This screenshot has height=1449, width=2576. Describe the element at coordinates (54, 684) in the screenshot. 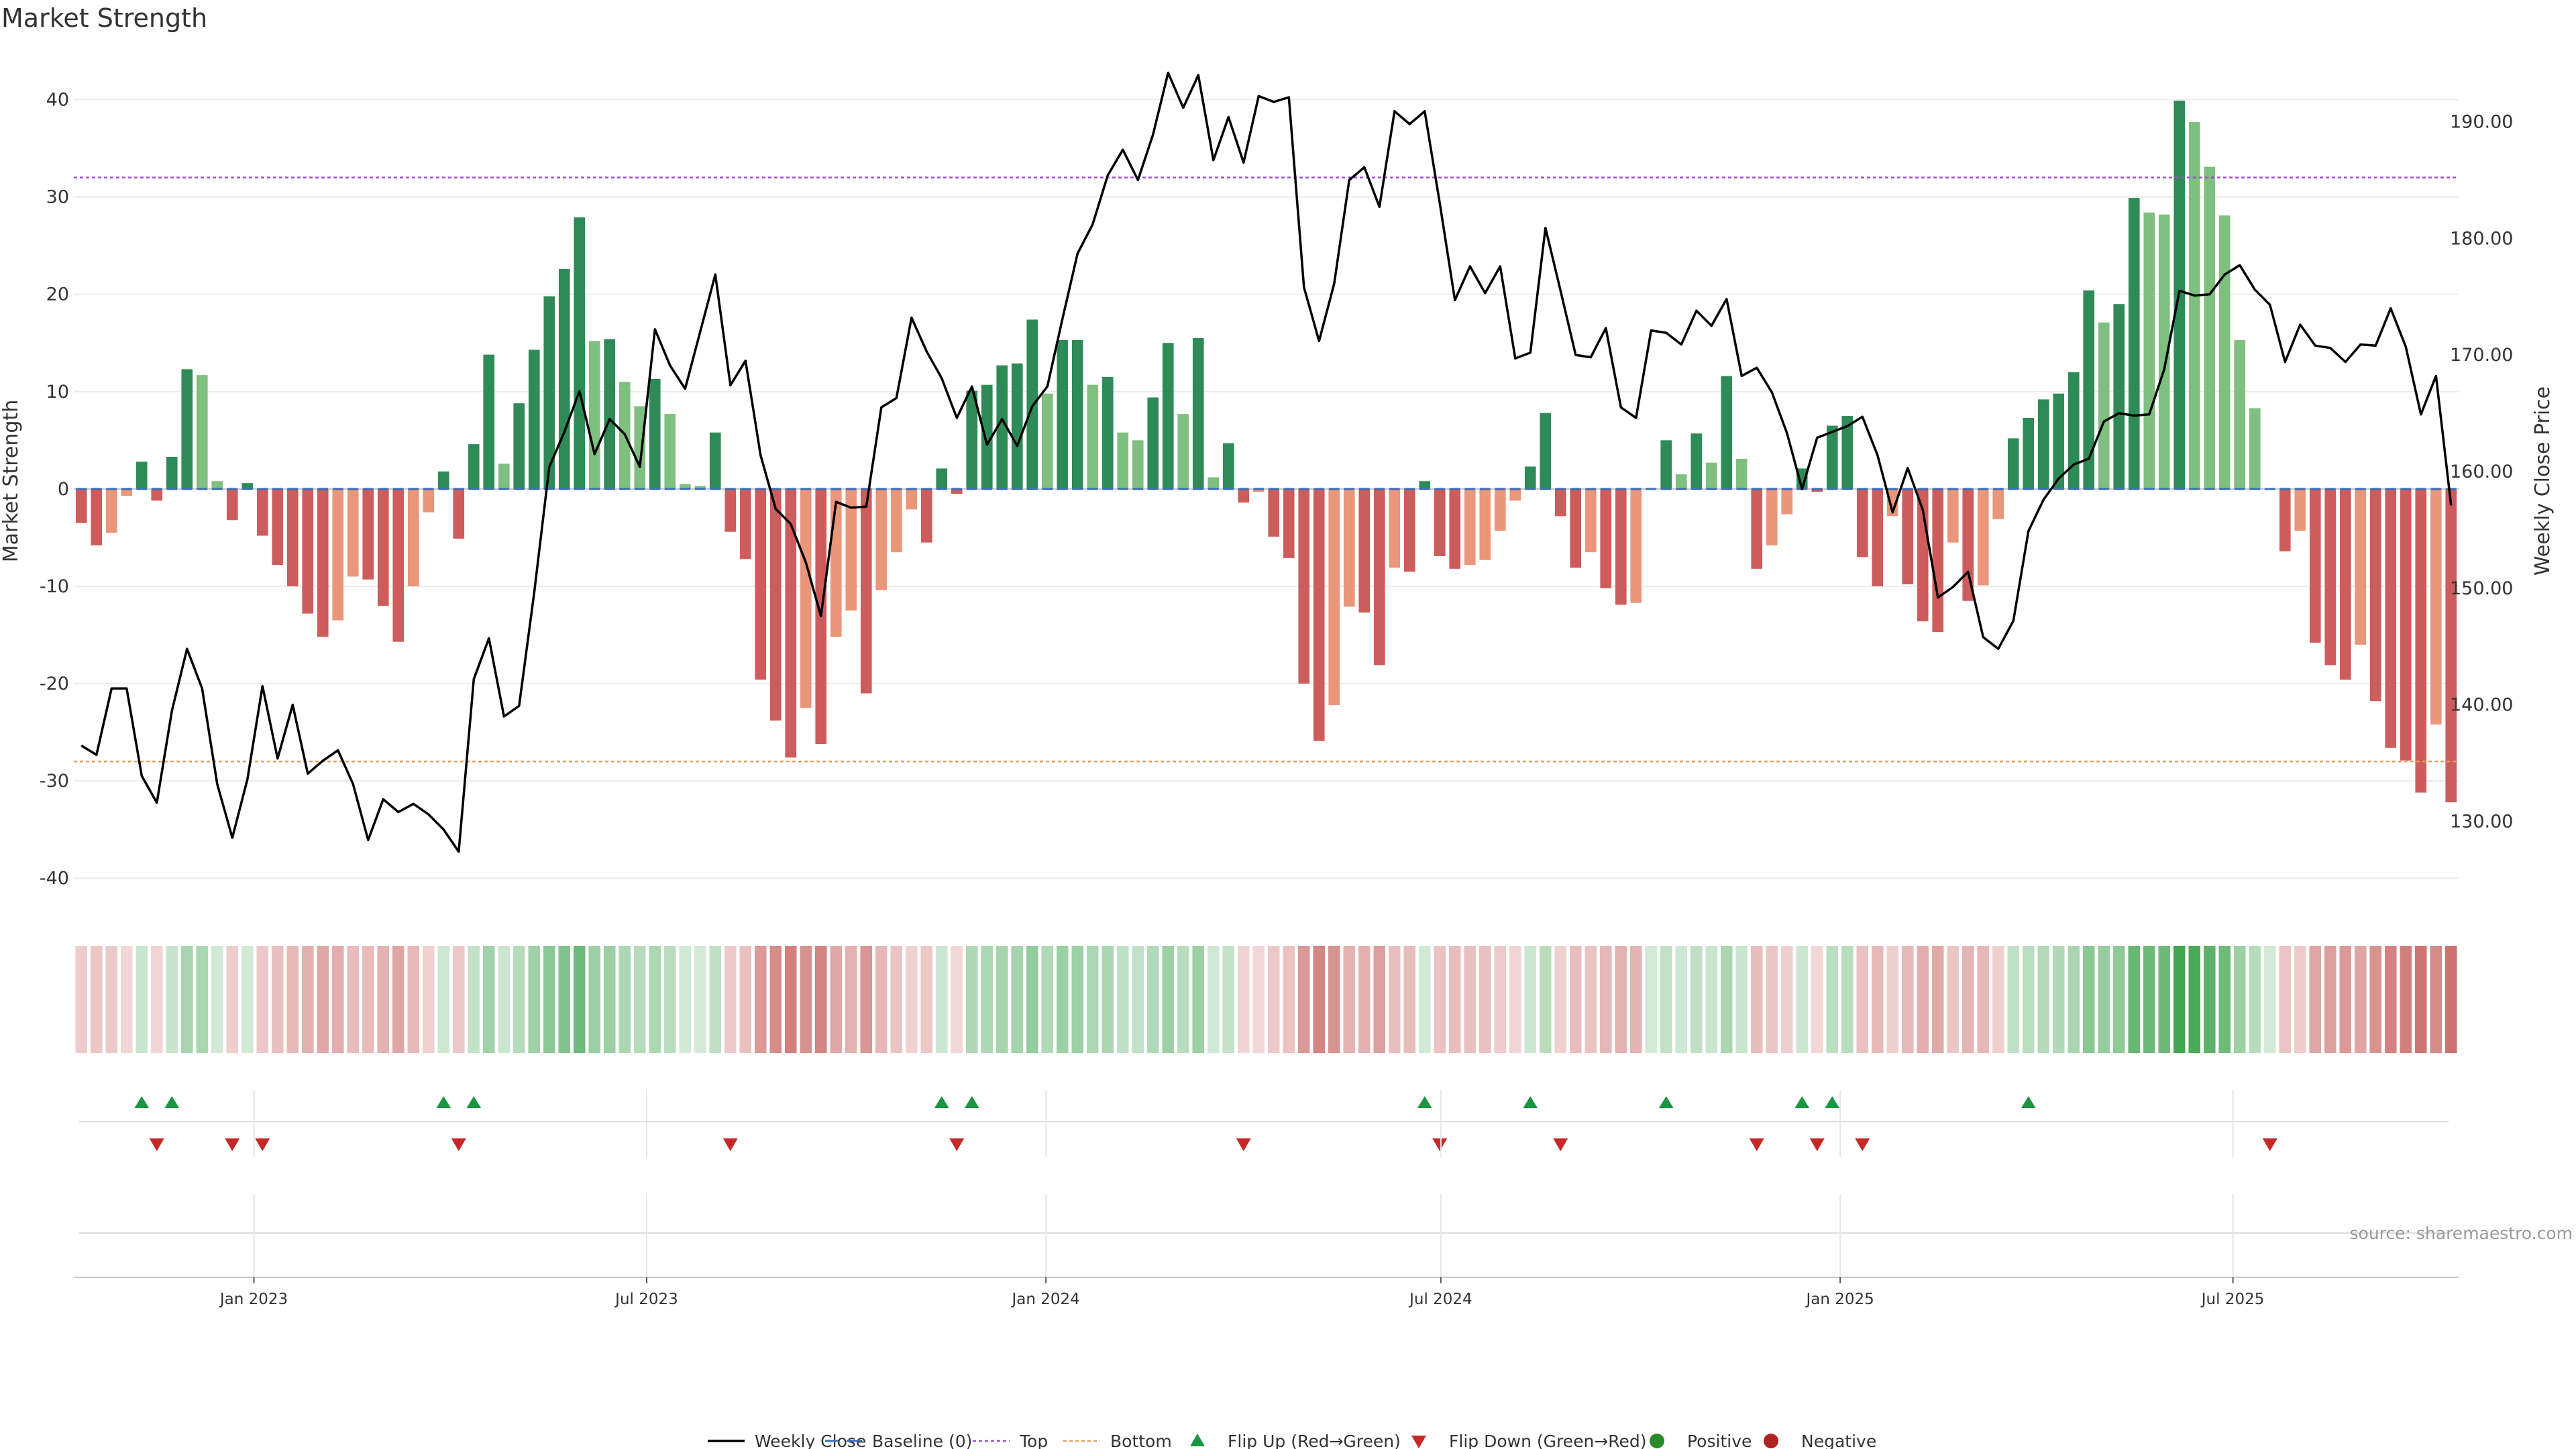

I see `y-tick-label: -20` at that location.